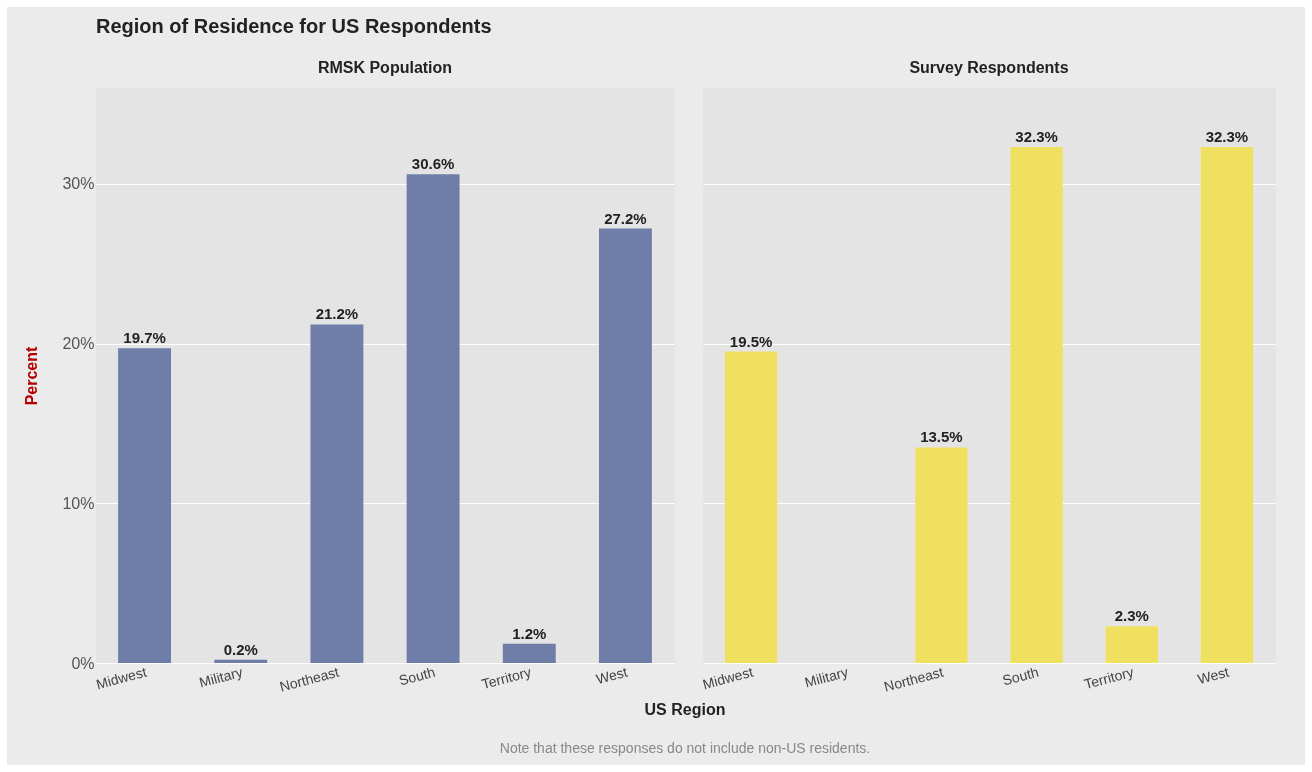 This screenshot has width=1312, height=772. I want to click on chart-subtitle: RMSK Population, so click(385, 67).